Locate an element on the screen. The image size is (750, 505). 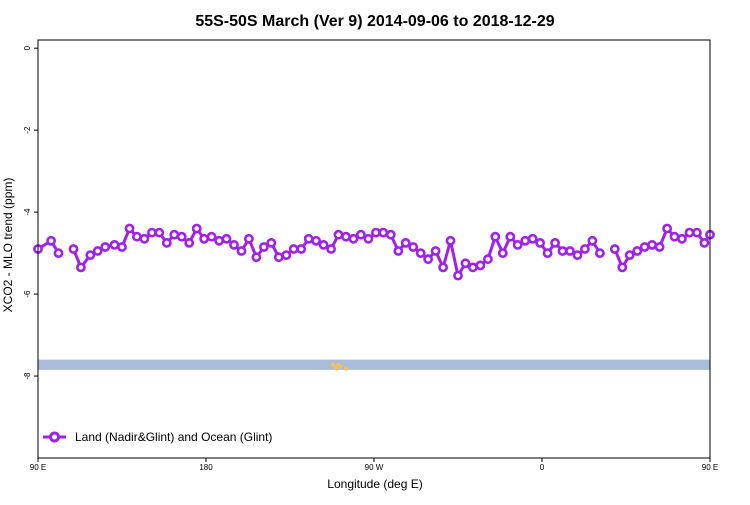
y-axis-label: XCO2 - MLO trend (ppm) is located at coordinates (8, 245).